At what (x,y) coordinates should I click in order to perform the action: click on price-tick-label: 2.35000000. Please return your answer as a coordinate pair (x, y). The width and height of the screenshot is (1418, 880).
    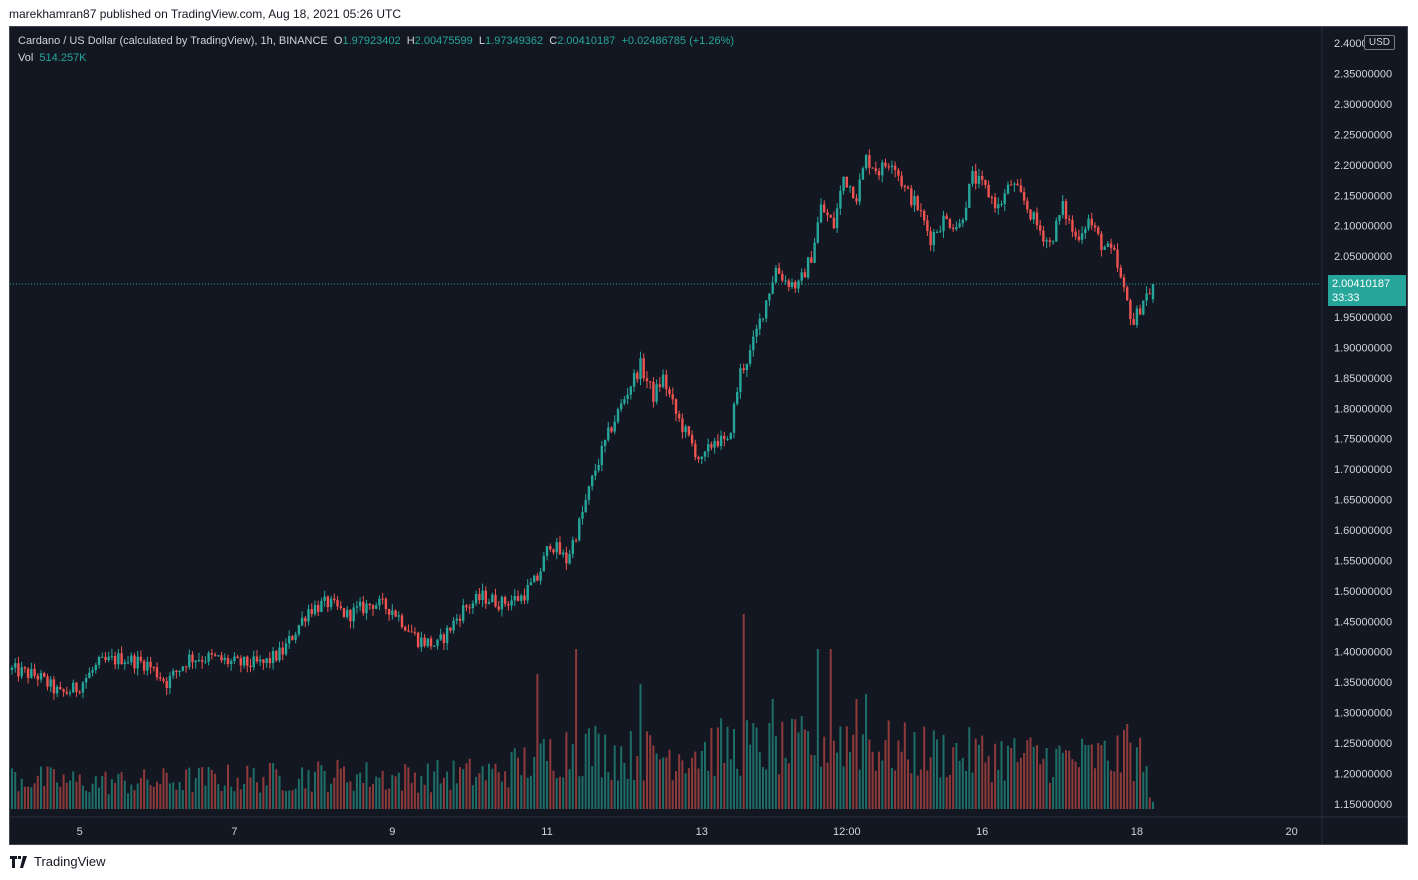
    Looking at the image, I should click on (1363, 75).